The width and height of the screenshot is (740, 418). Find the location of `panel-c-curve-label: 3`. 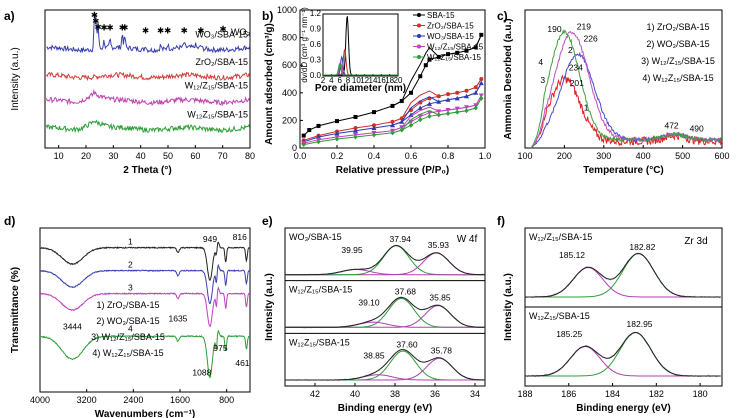

panel-c-curve-label: 3 is located at coordinates (542, 80).